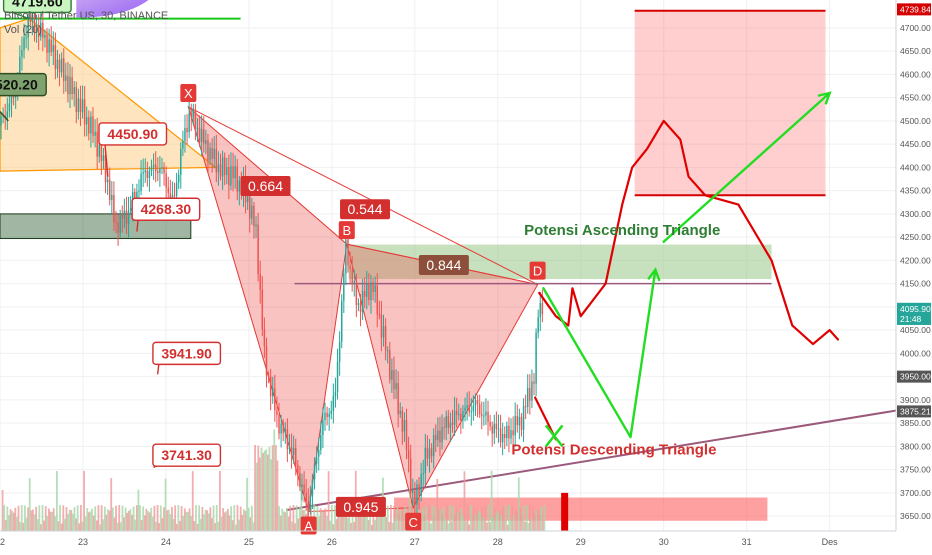 The height and width of the screenshot is (555, 932). What do you see at coordinates (363, 196) in the screenshot?
I see `harmonic-line-xd` at bounding box center [363, 196].